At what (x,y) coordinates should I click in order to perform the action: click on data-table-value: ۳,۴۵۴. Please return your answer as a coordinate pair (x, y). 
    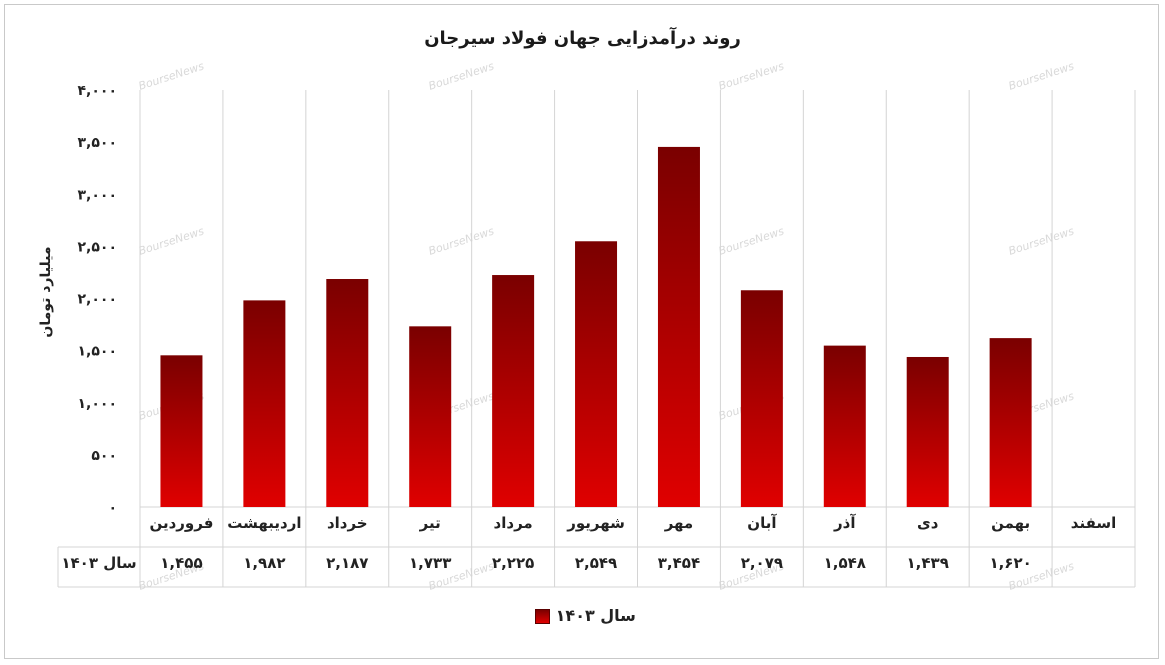
    Looking at the image, I should click on (679, 563).